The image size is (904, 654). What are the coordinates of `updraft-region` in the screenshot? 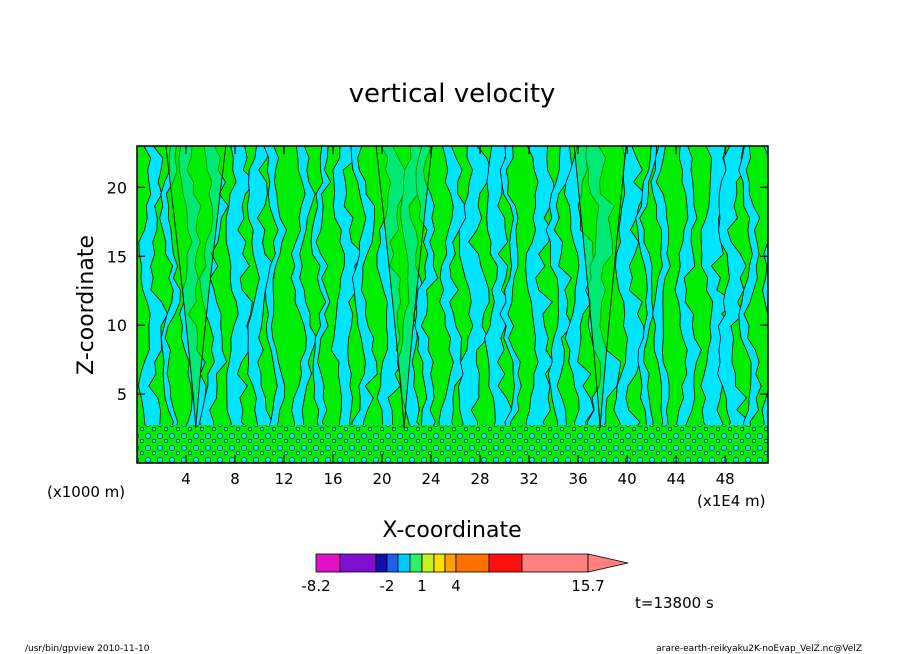 It's located at (764, 290).